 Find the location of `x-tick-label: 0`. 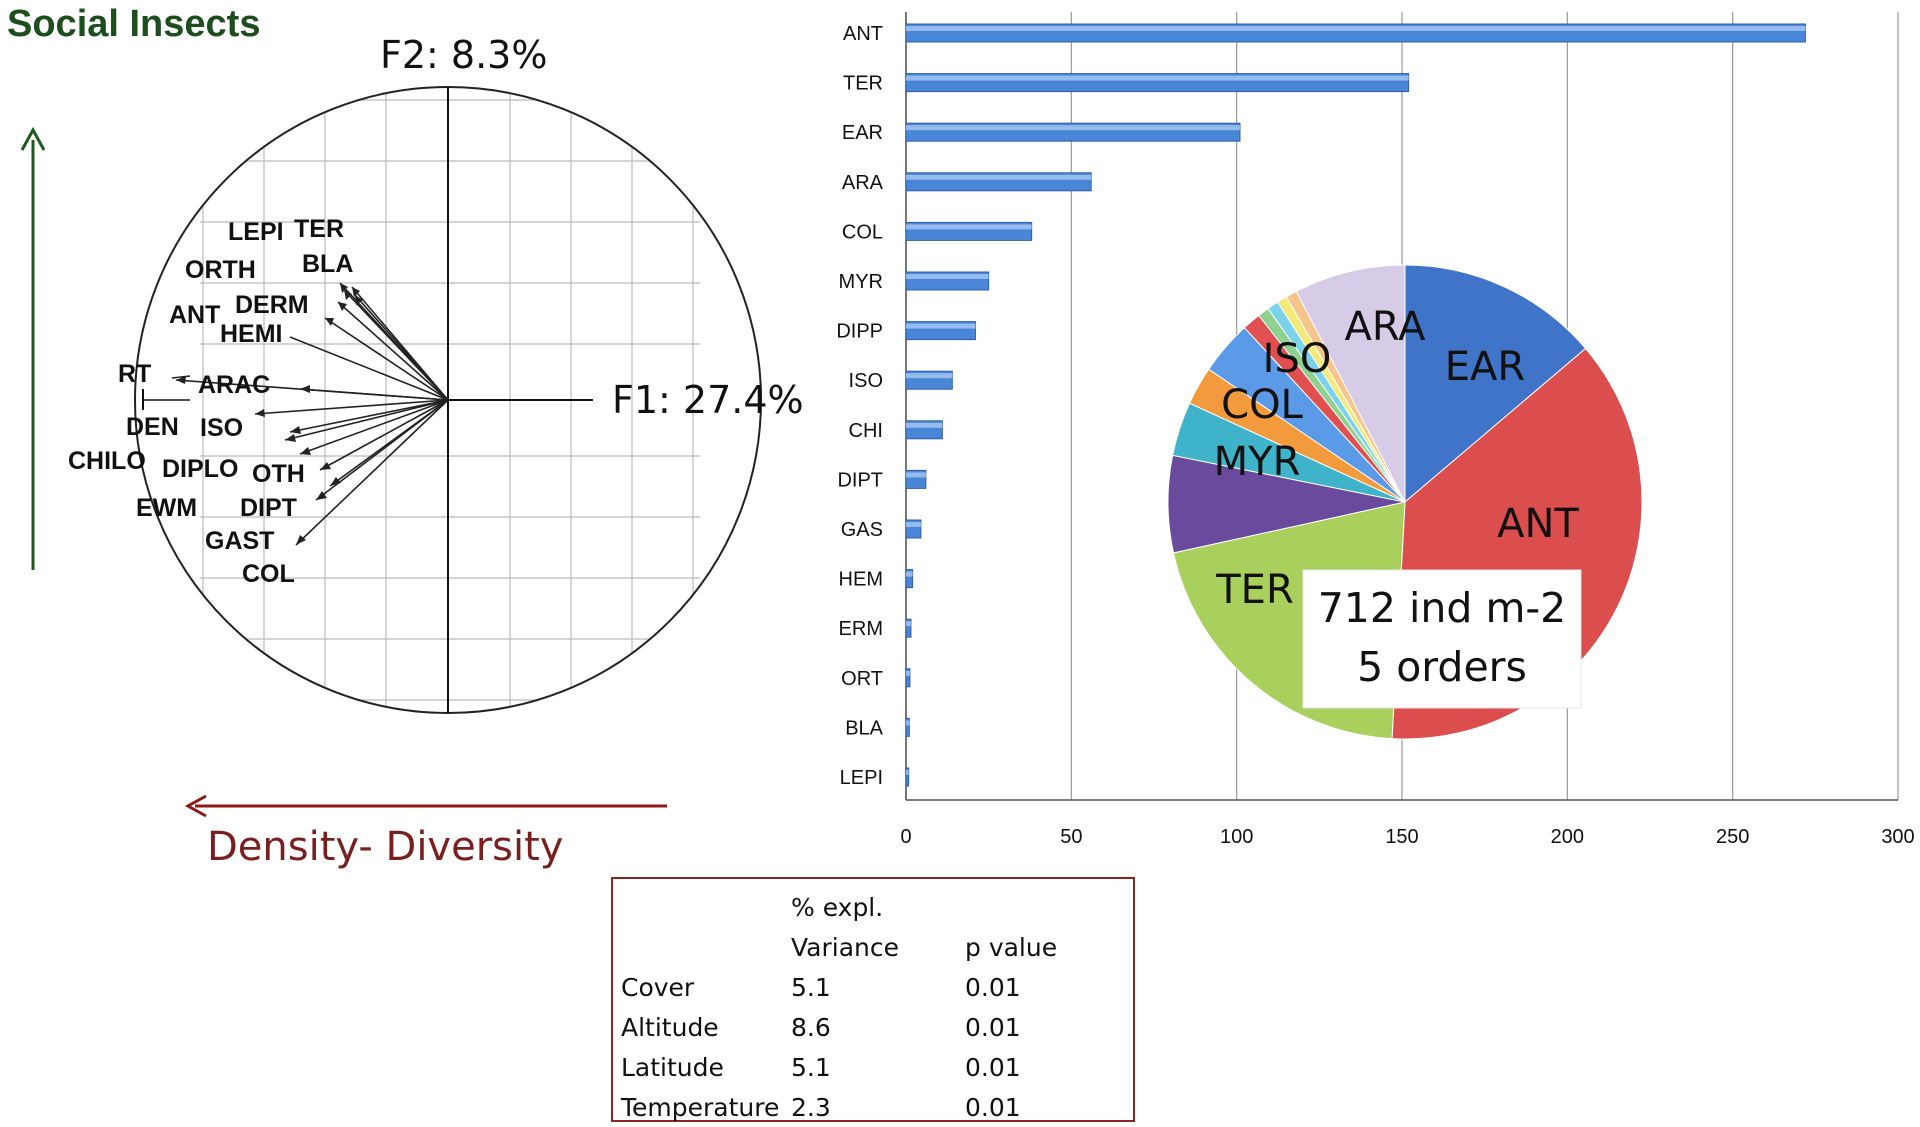

x-tick-label: 0 is located at coordinates (905, 837).